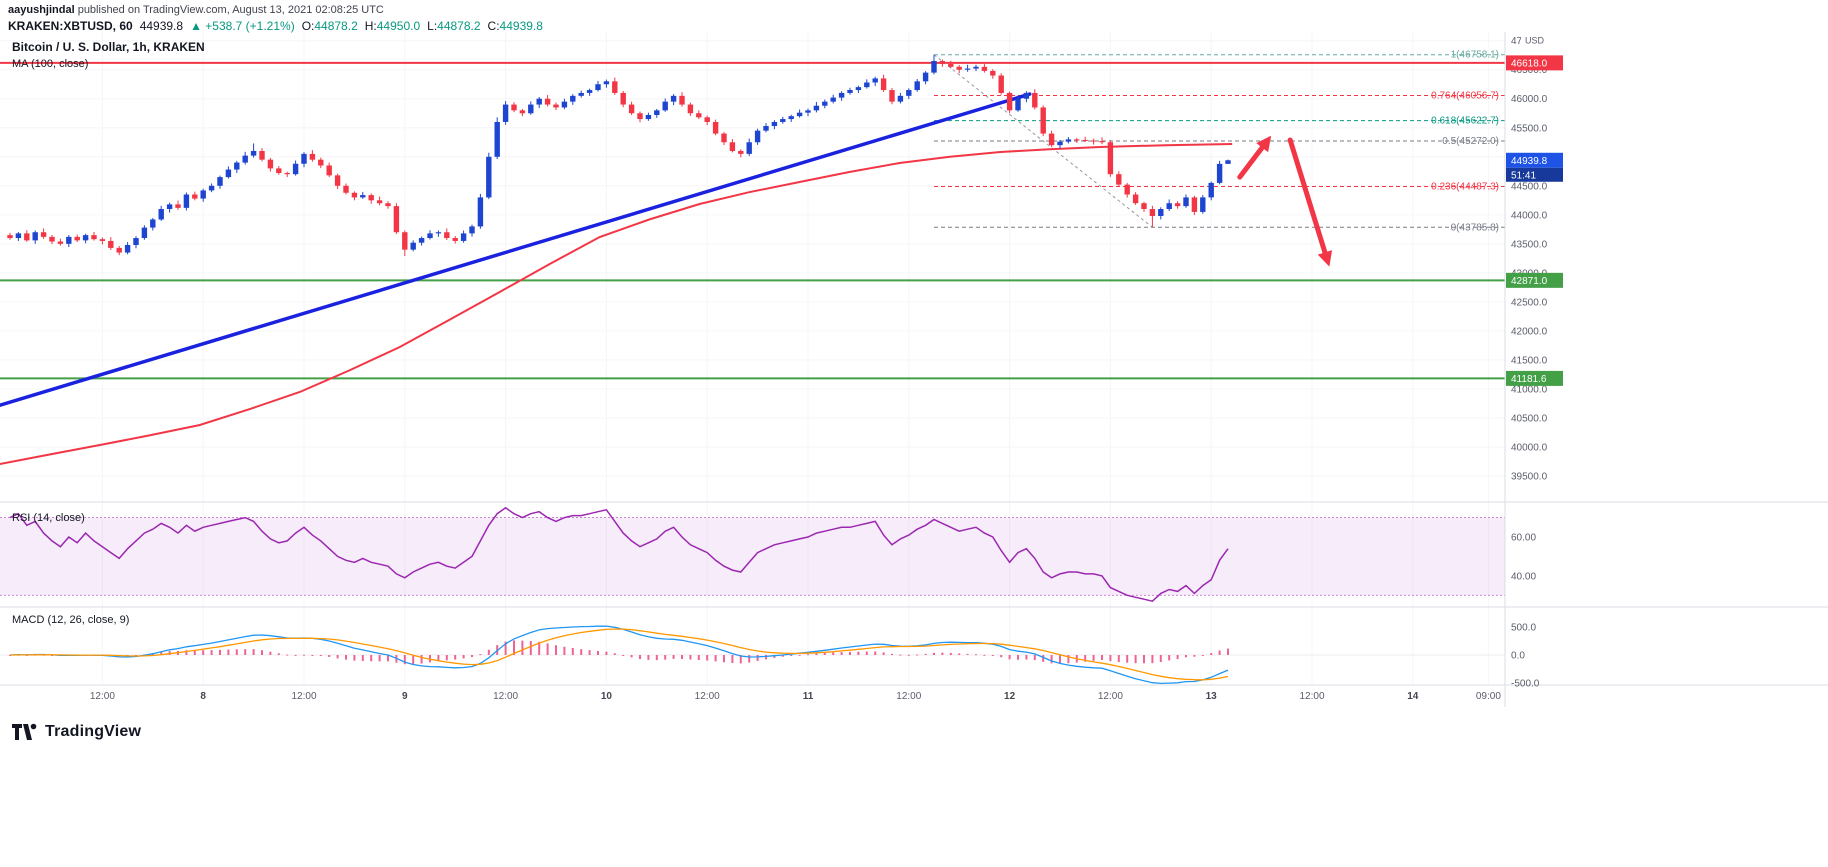 Image resolution: width=1828 pixels, height=867 pixels. I want to click on svg-text: 9, so click(405, 696).